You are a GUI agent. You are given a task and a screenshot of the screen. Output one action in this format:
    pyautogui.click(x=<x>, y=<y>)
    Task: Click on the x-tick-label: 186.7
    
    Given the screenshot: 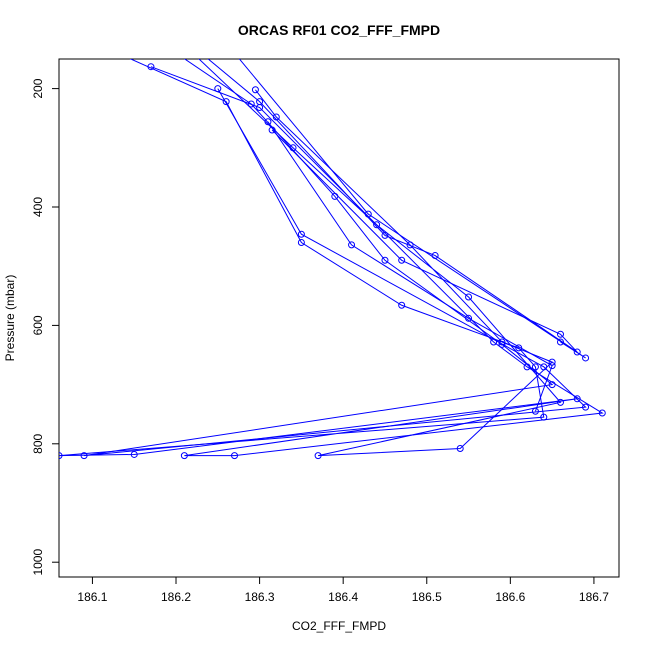 What is the action you would take?
    pyautogui.click(x=594, y=597)
    